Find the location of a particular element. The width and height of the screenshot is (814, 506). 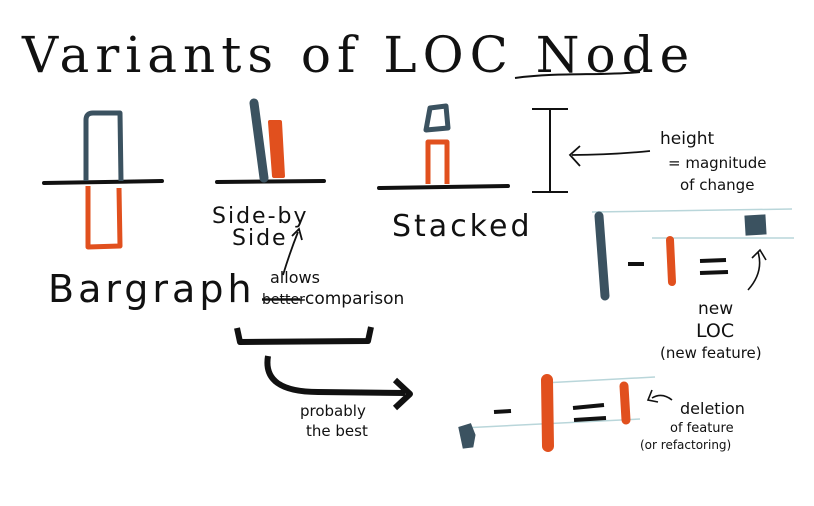

note-allows: allows is located at coordinates (295, 277).